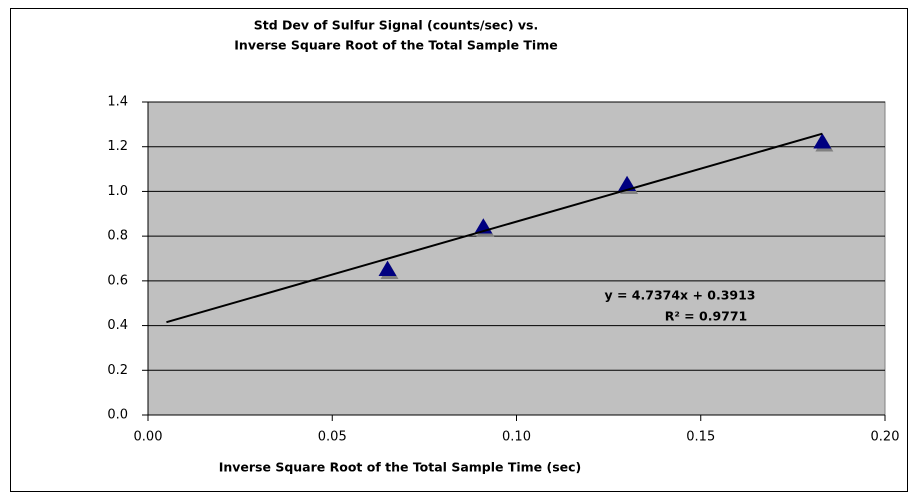 Image resolution: width=920 pixels, height=494 pixels. I want to click on y-tick-label: 1.0, so click(117, 191).